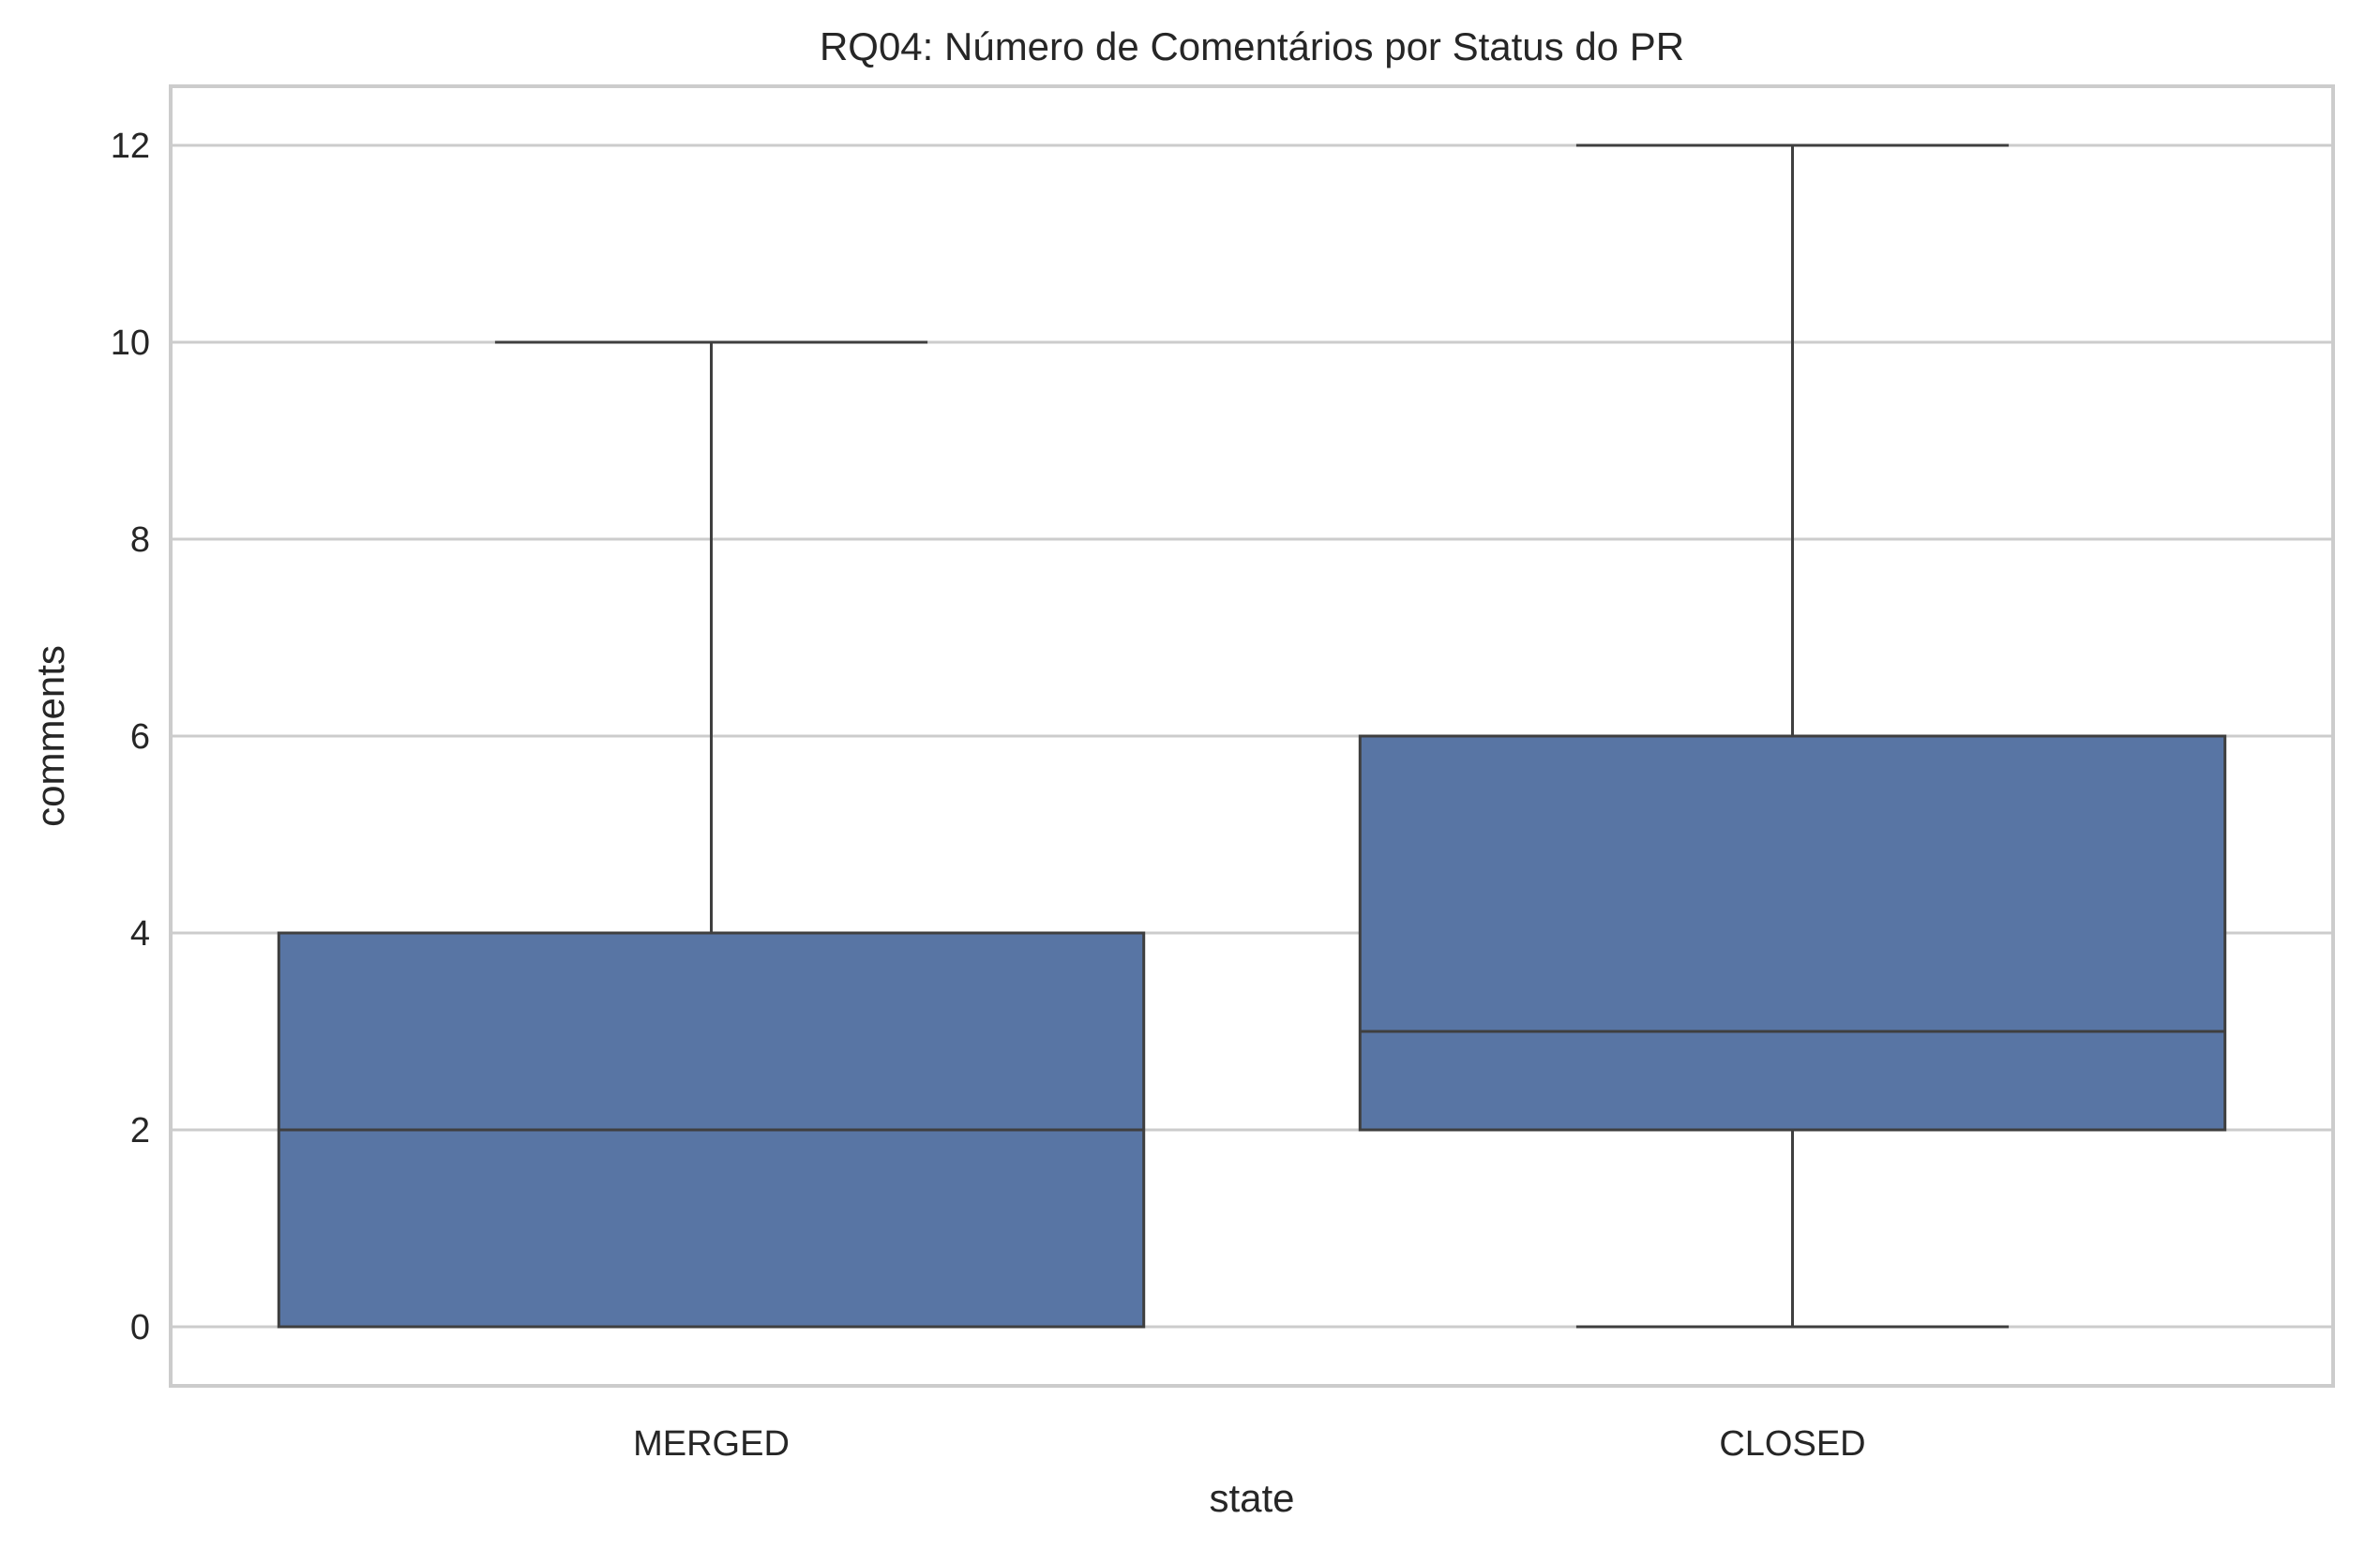  What do you see at coordinates (140, 540) in the screenshot?
I see `y-tick-label: 8` at bounding box center [140, 540].